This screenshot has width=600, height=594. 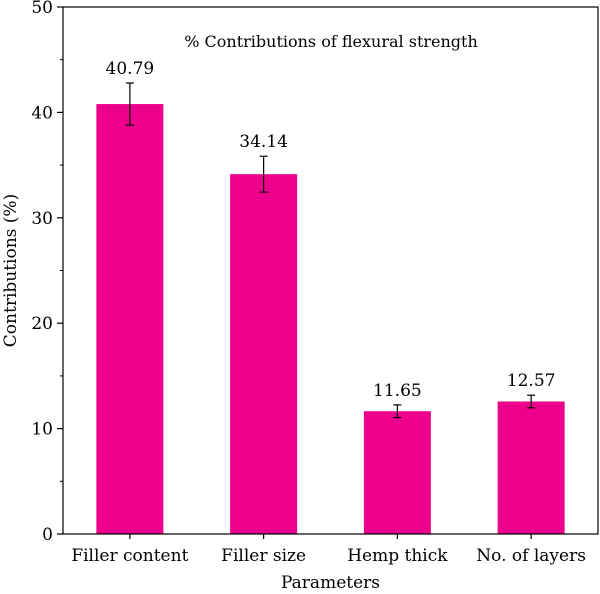 I want to click on bar-filler-size, so click(x=264, y=354).